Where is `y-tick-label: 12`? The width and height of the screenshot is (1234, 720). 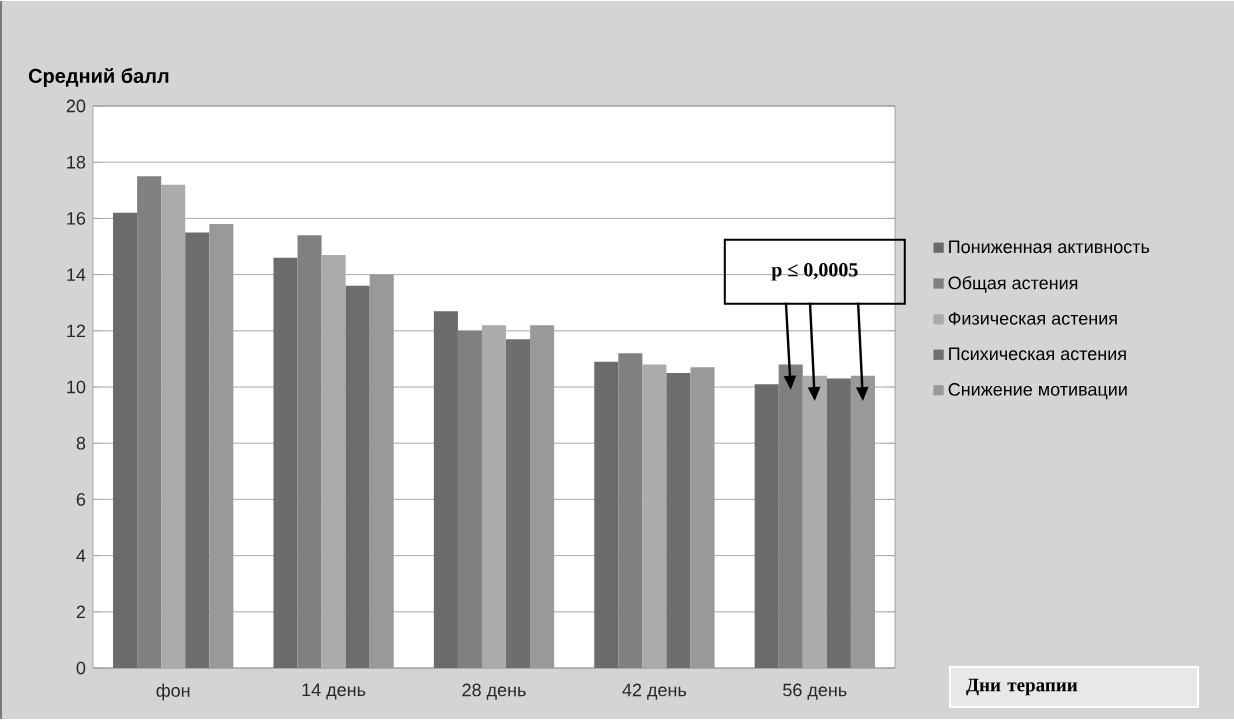 y-tick-label: 12 is located at coordinates (76, 331).